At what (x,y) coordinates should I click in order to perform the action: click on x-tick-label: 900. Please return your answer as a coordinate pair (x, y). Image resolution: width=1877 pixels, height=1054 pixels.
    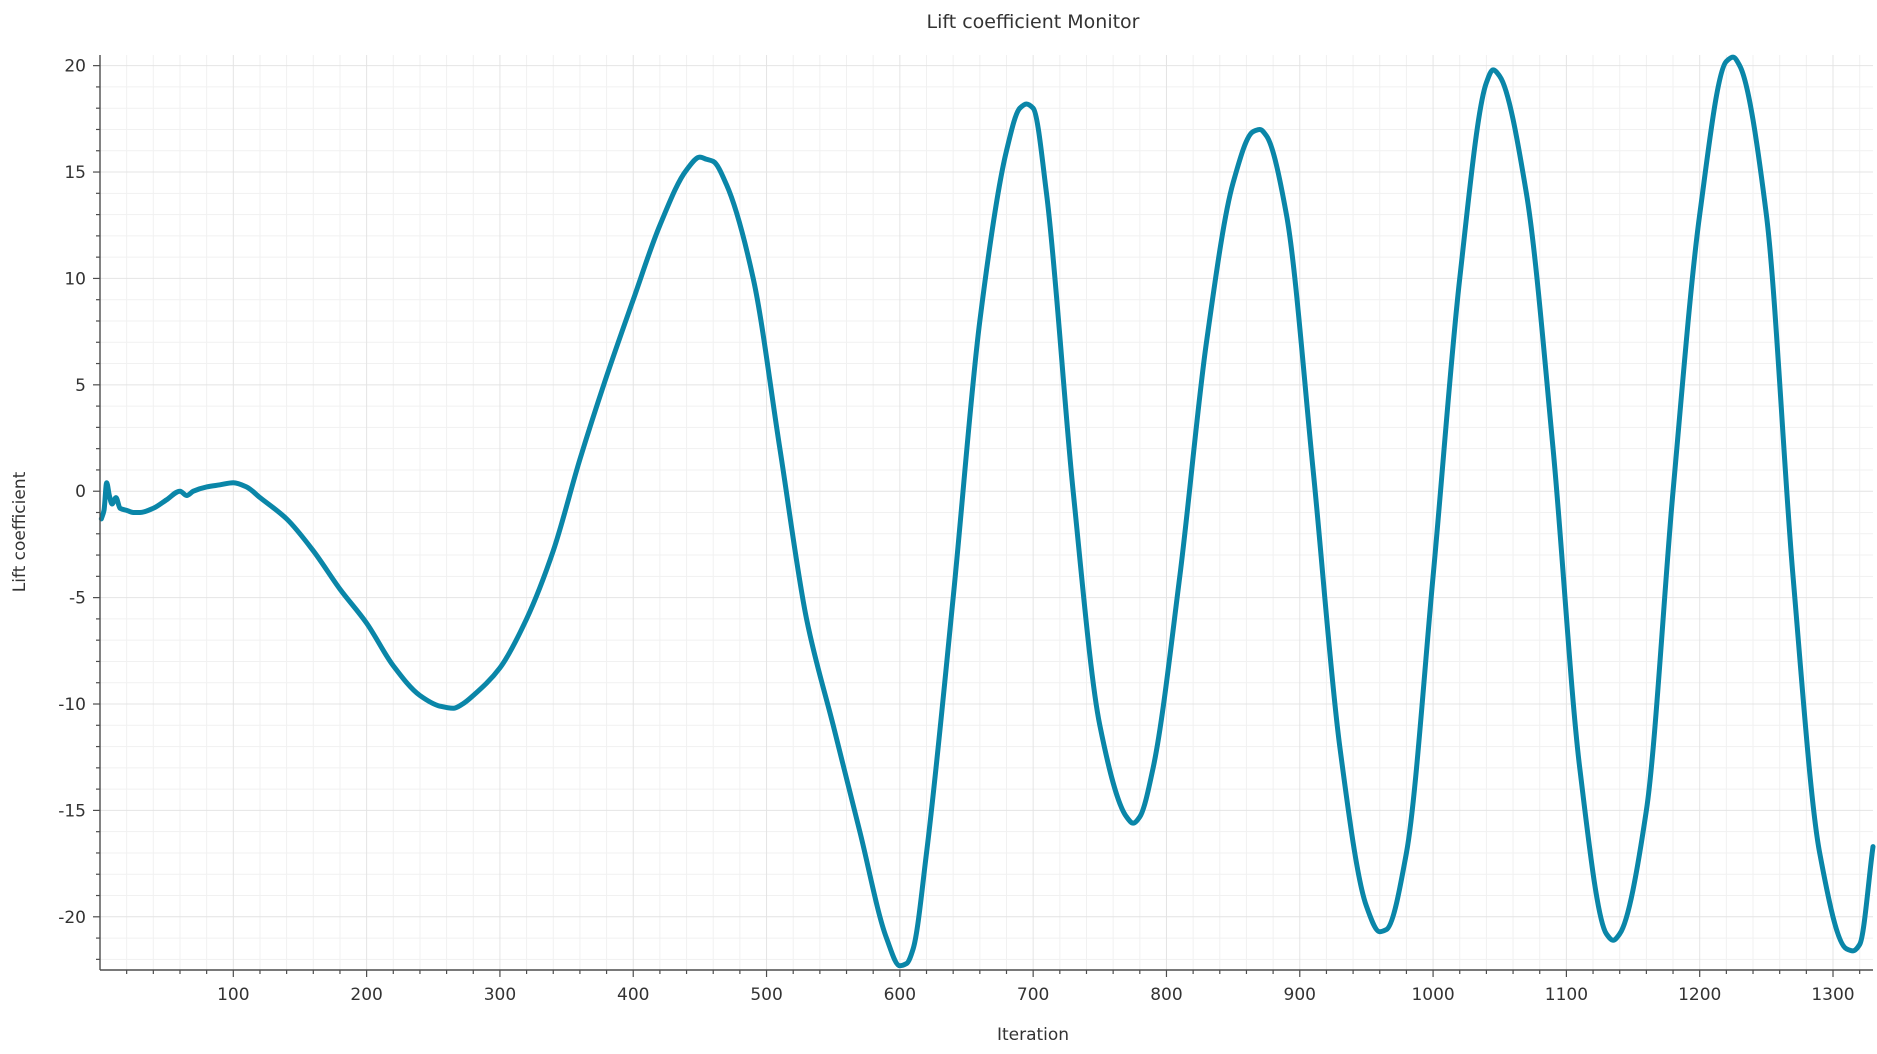
    Looking at the image, I should click on (1300, 995).